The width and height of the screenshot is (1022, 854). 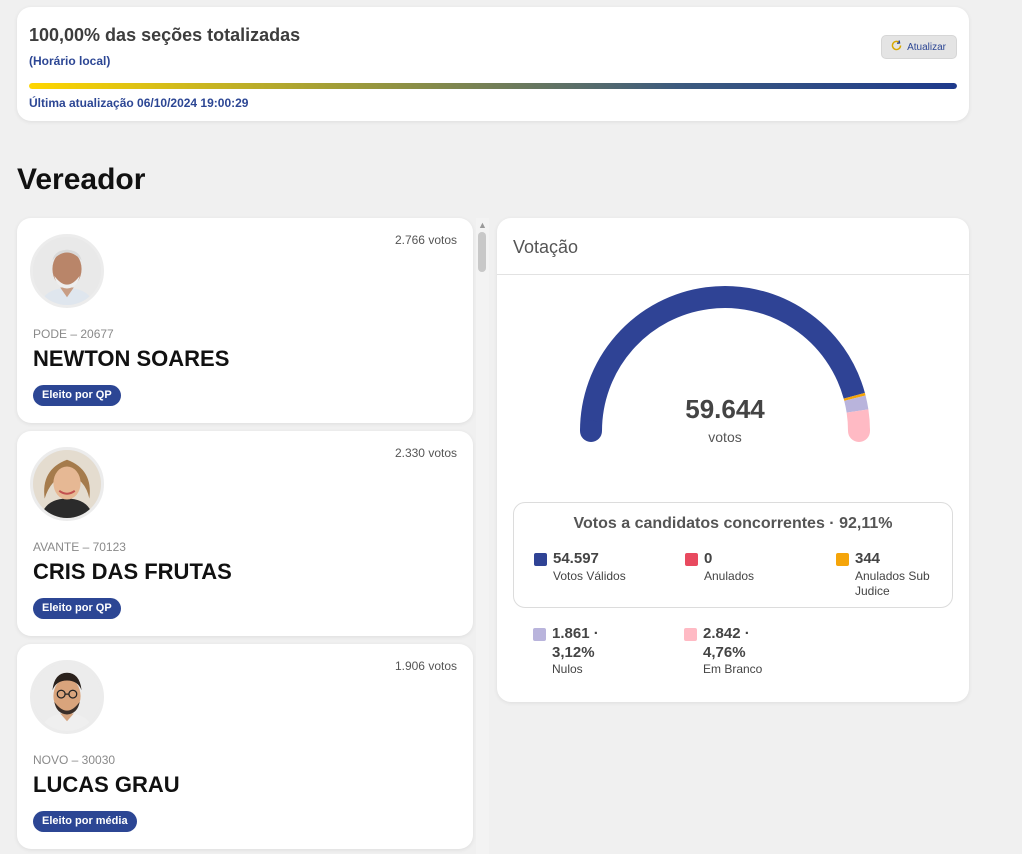 What do you see at coordinates (733, 523) in the screenshot?
I see `summary-title: Votos a candidatos concorrentes · 92,11%` at bounding box center [733, 523].